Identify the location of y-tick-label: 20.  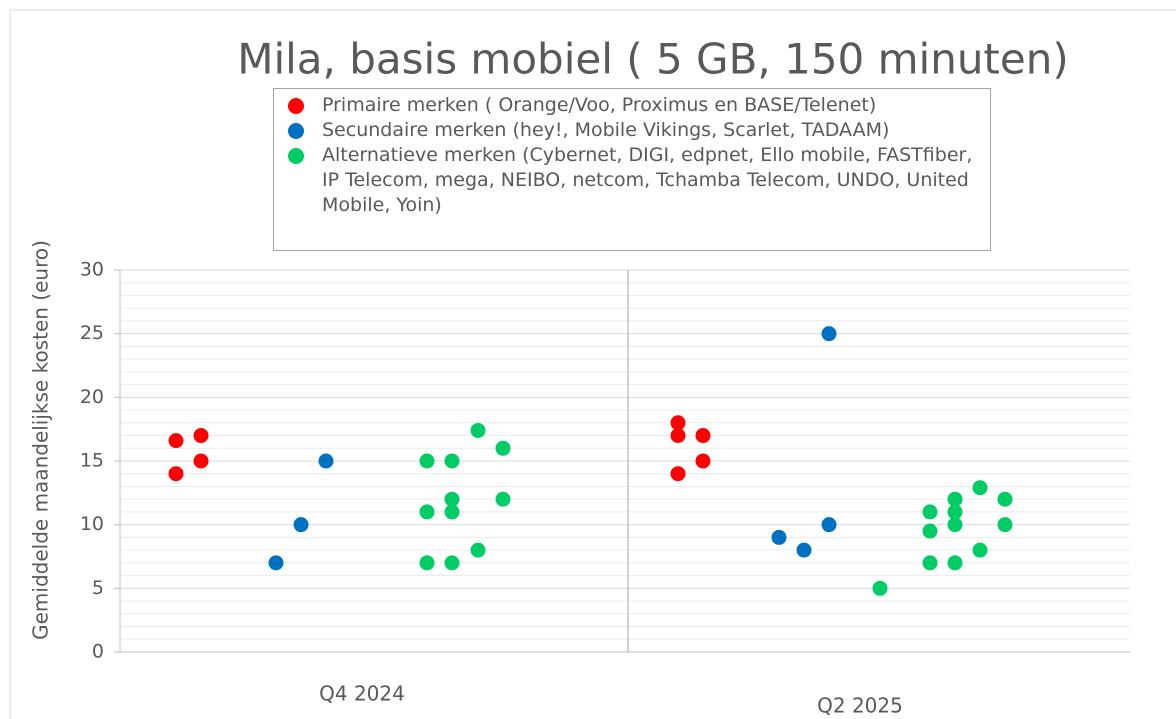
(92, 397).